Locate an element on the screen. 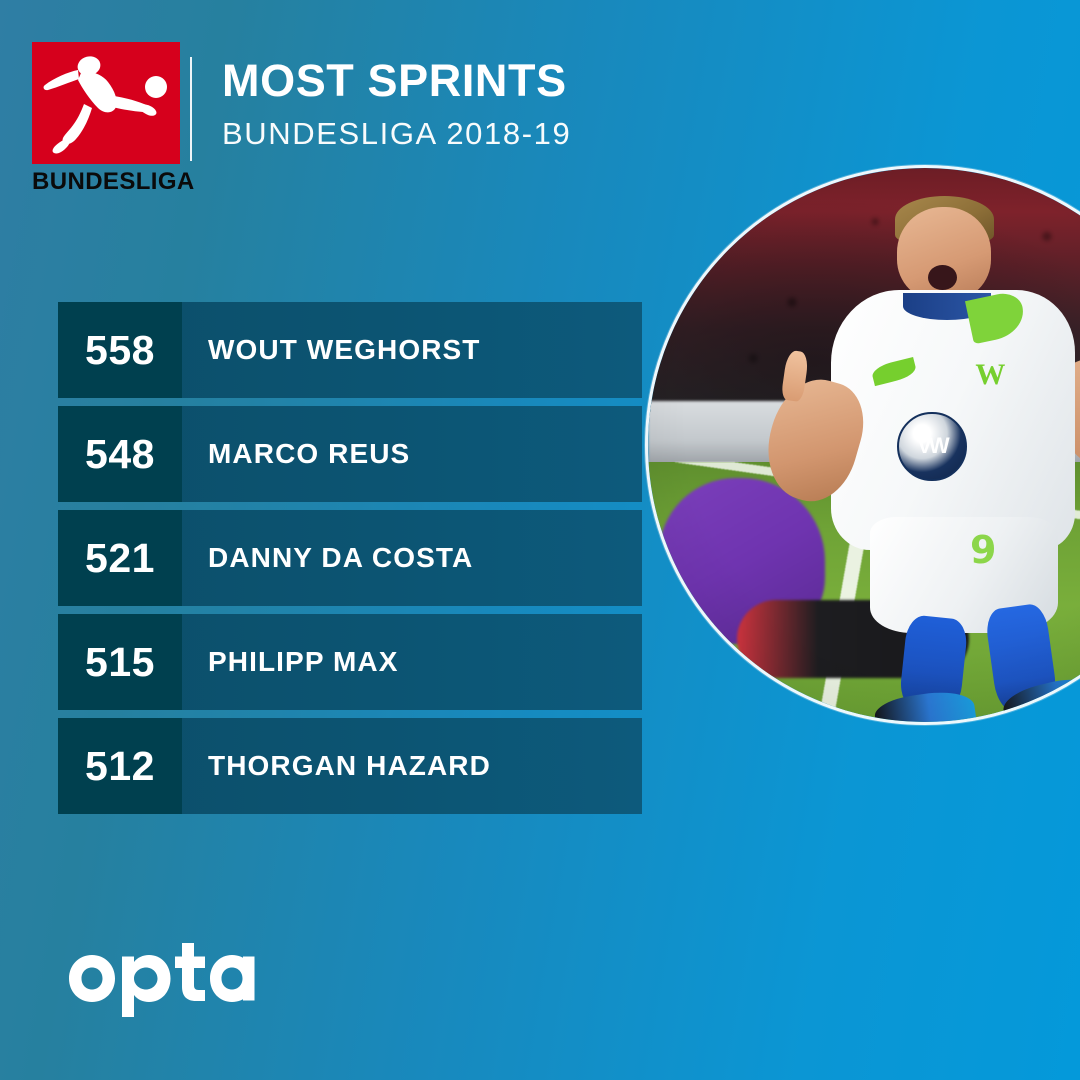 The image size is (1080, 1080). opta-logo is located at coordinates (162, 977).